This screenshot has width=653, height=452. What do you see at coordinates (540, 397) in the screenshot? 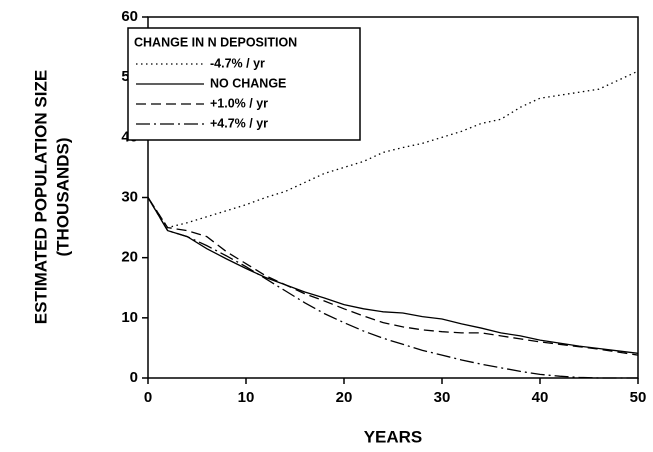
I see `x-tick-label: 40` at bounding box center [540, 397].